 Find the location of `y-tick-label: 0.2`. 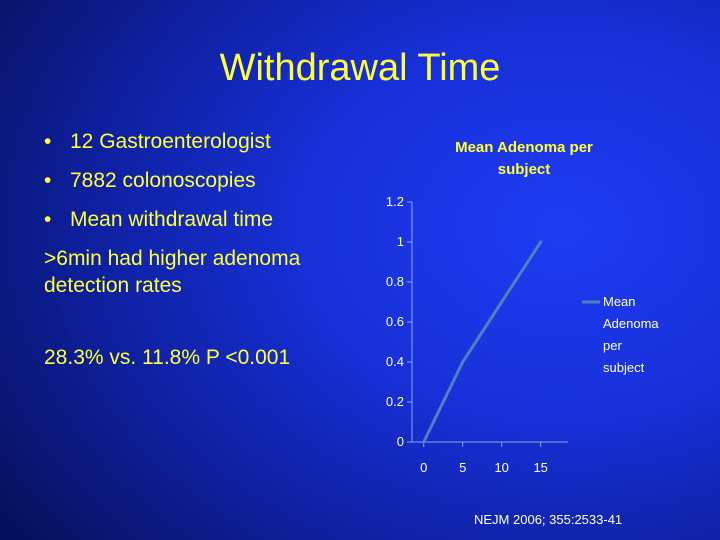

y-tick-label: 0.2 is located at coordinates (395, 401).